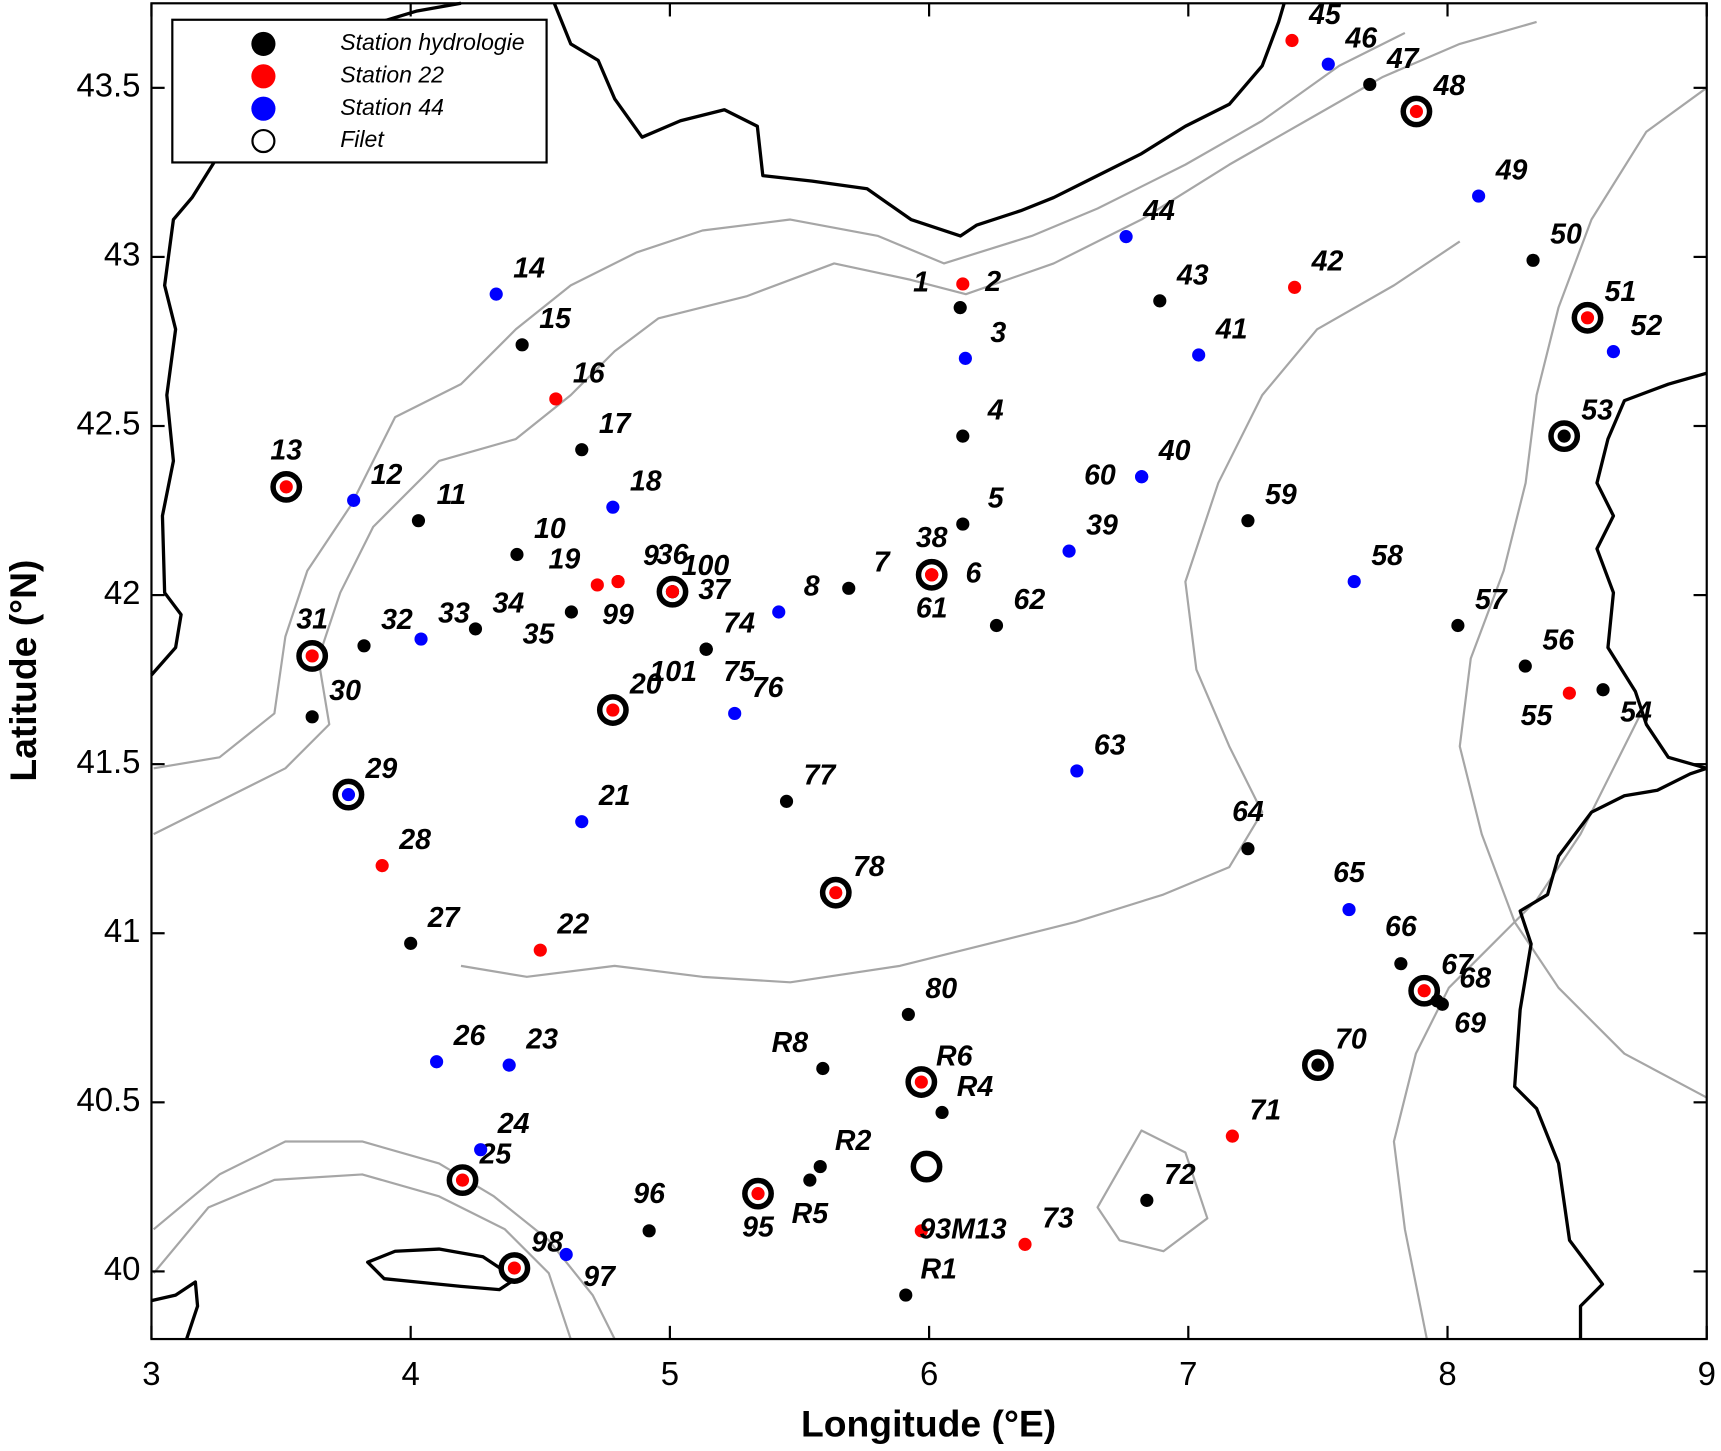 The height and width of the screenshot is (1451, 1721). I want to click on station-label: 1, so click(921, 283).